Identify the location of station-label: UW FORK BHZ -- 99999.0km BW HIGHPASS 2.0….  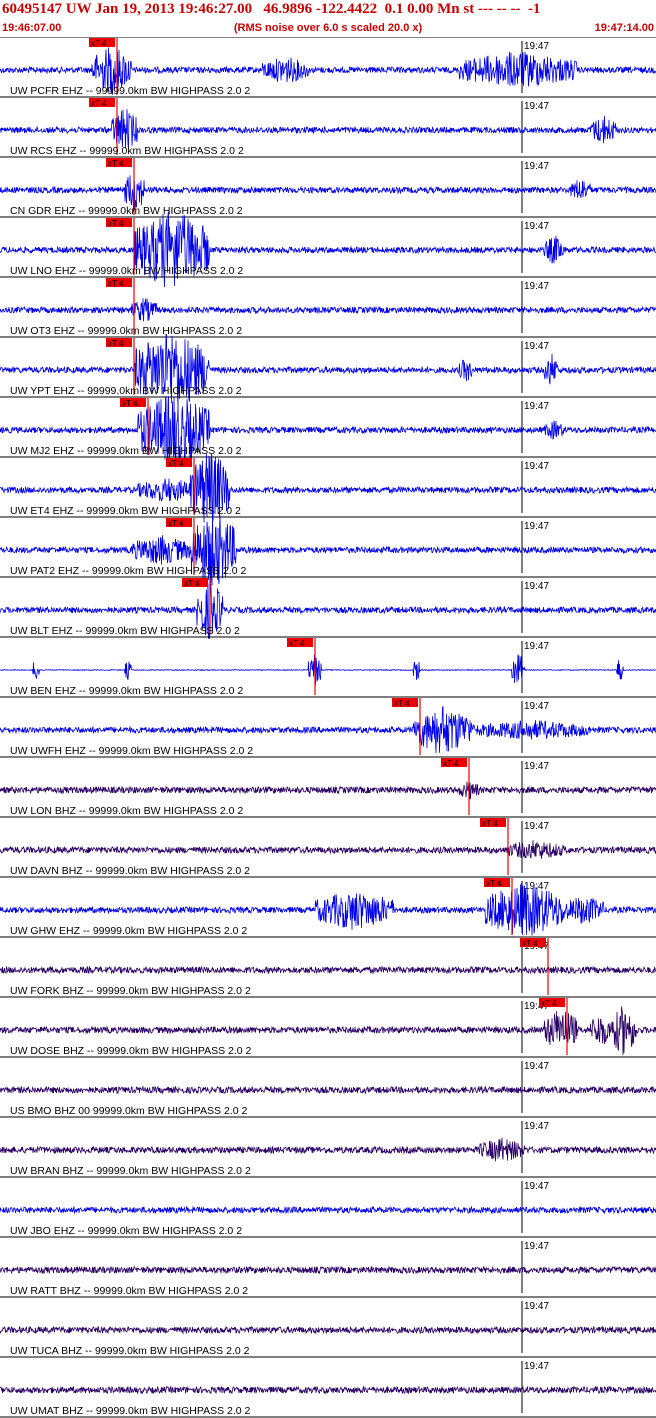
(130, 991).